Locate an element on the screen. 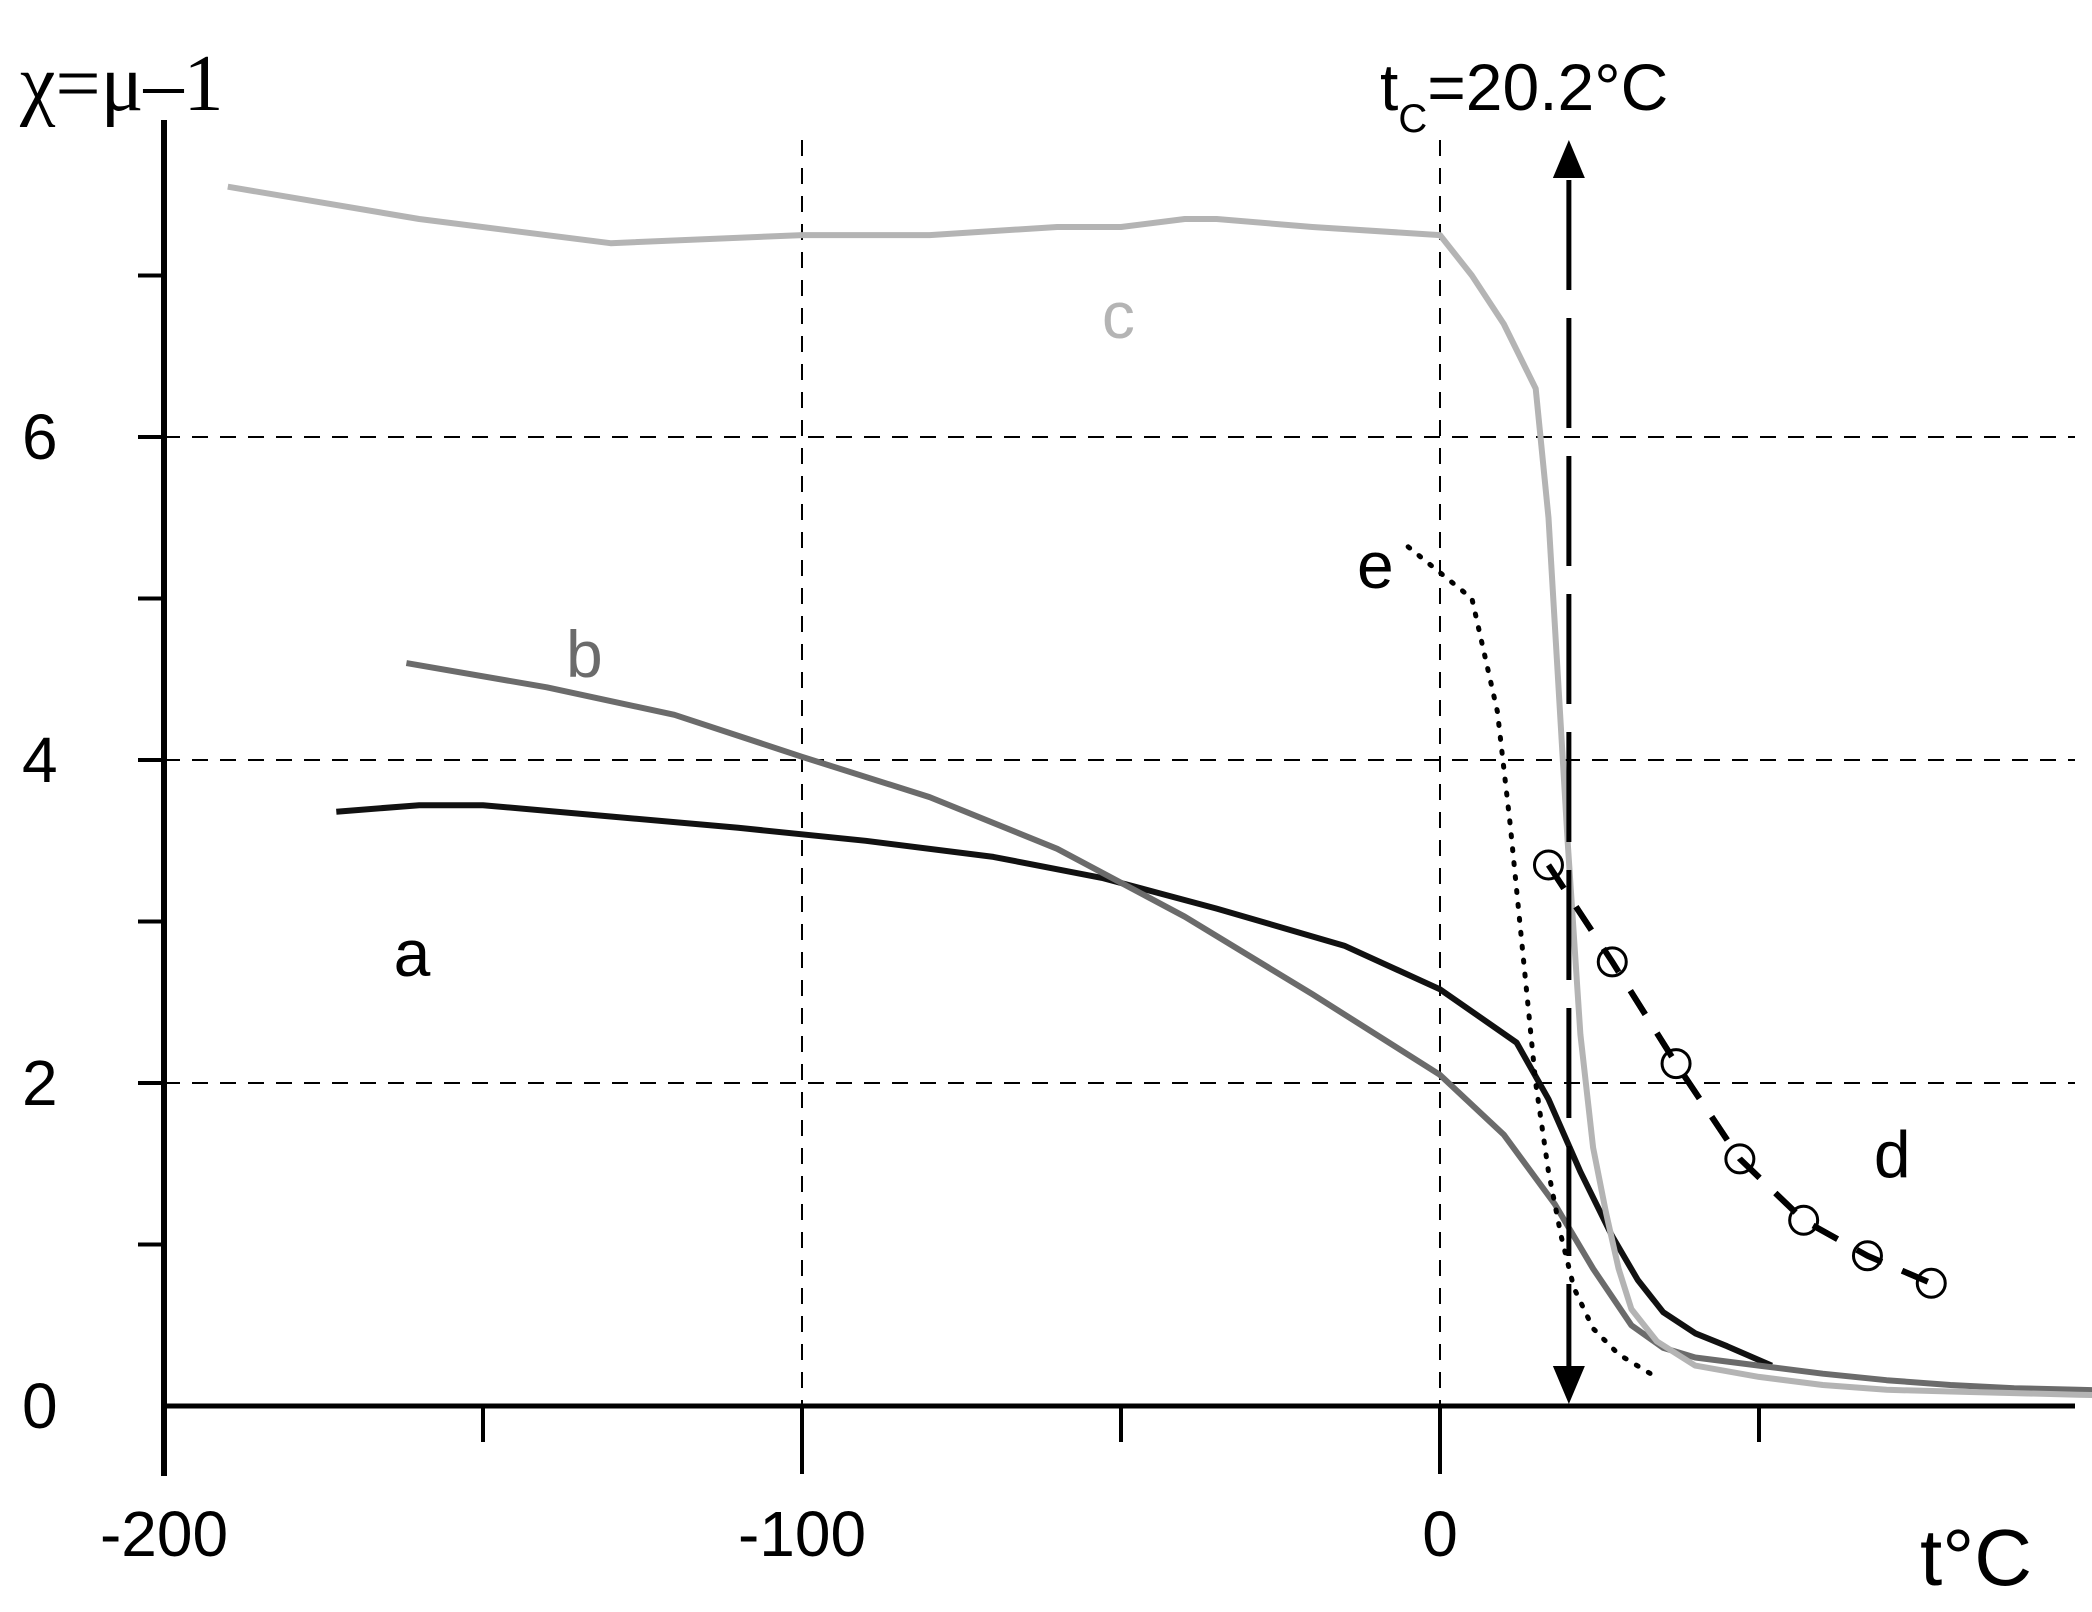 This screenshot has width=2092, height=1612. curie-arrow-head-down is located at coordinates (1568, 1385).